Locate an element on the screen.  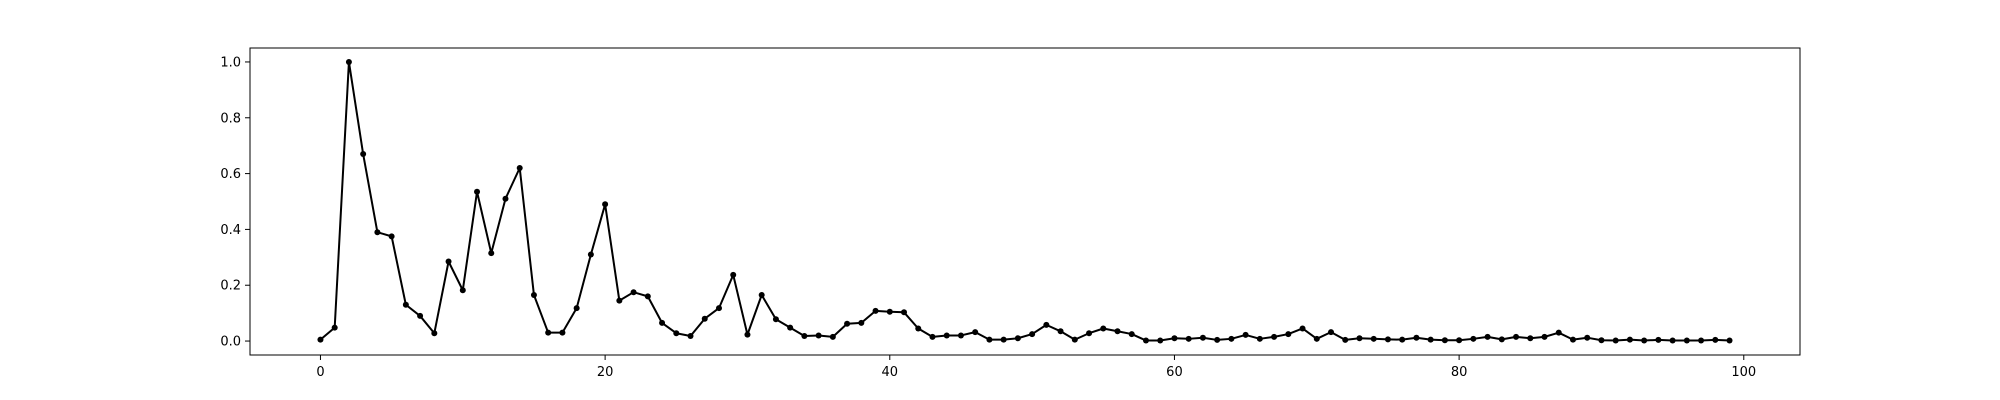
y-tick-label: 1.0 is located at coordinates (230, 62).